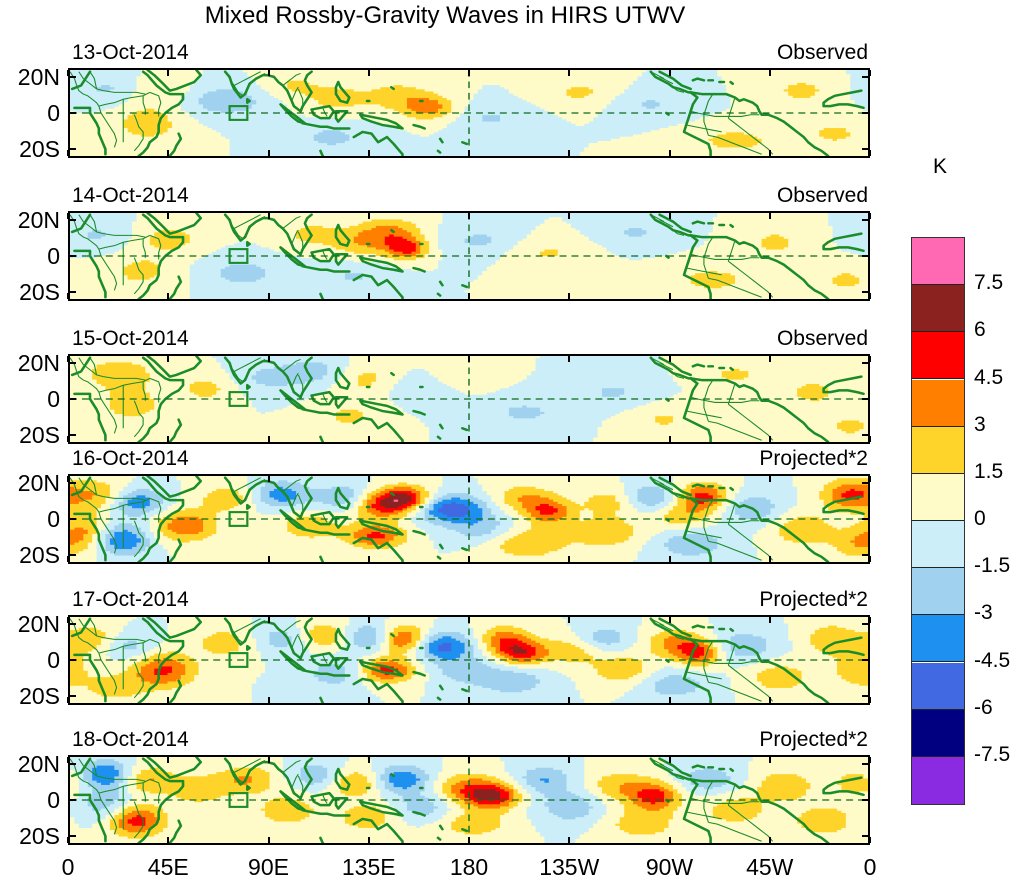 Image resolution: width=1024 pixels, height=890 pixels. Describe the element at coordinates (870, 867) in the screenshot. I see `x-axis-tick-label: 0` at that location.